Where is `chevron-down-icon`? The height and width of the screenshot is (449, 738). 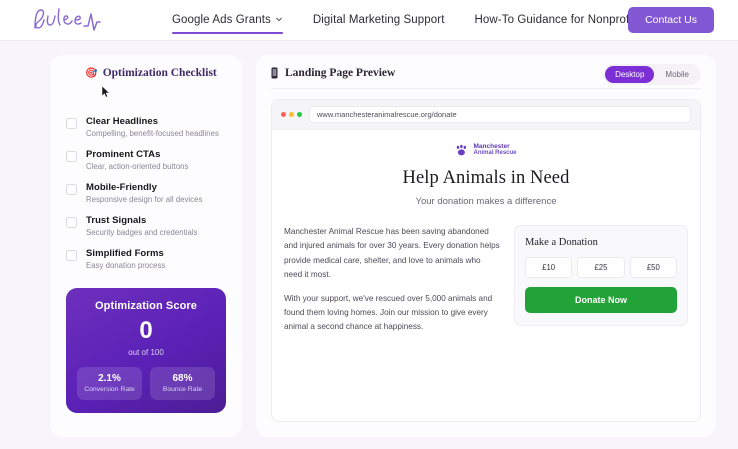
chevron-down-icon is located at coordinates (279, 19).